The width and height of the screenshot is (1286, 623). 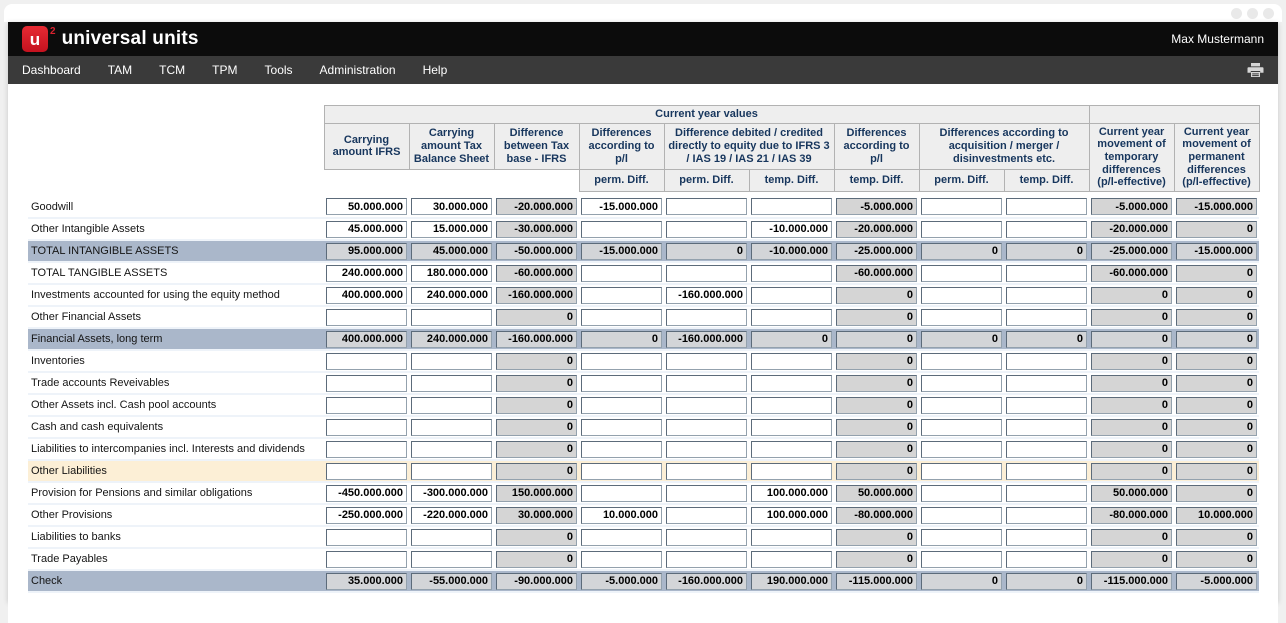 I want to click on nav-item-tools: Tools, so click(x=278, y=70).